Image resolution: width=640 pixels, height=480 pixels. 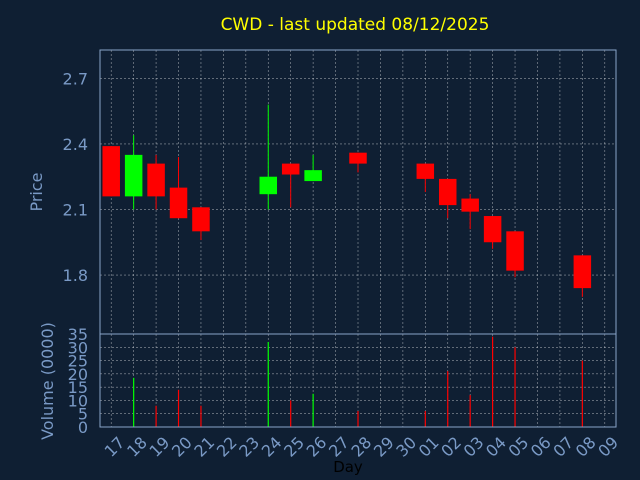 I want to click on price-tick-label: 2.1, so click(x=75, y=209).